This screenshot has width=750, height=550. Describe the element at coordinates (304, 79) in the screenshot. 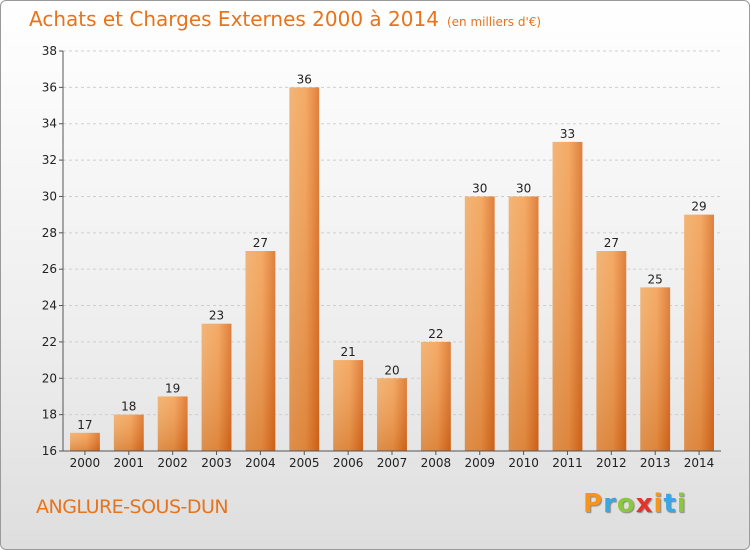

I see `value-label: 36` at that location.